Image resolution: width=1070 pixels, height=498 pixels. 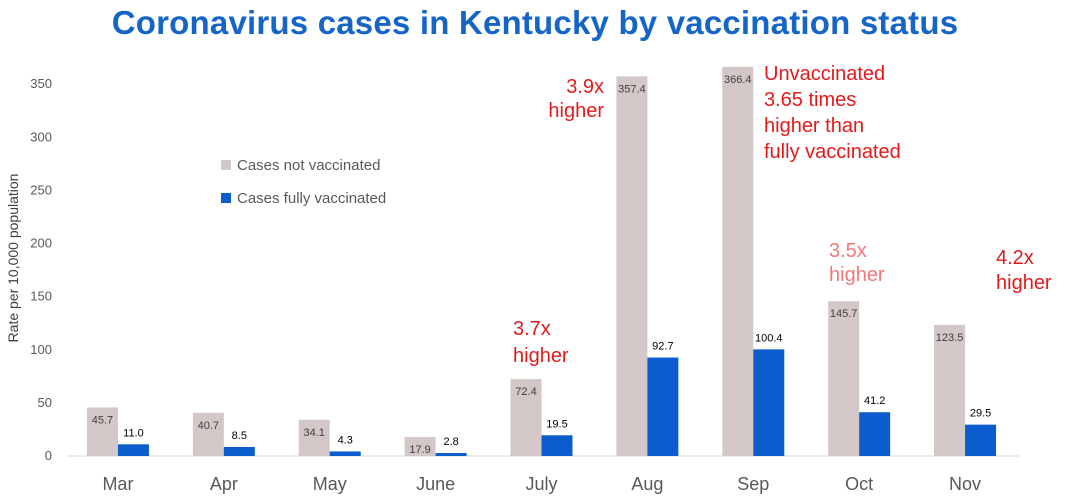 What do you see at coordinates (41, 136) in the screenshot?
I see `y-tick-label: 300` at bounding box center [41, 136].